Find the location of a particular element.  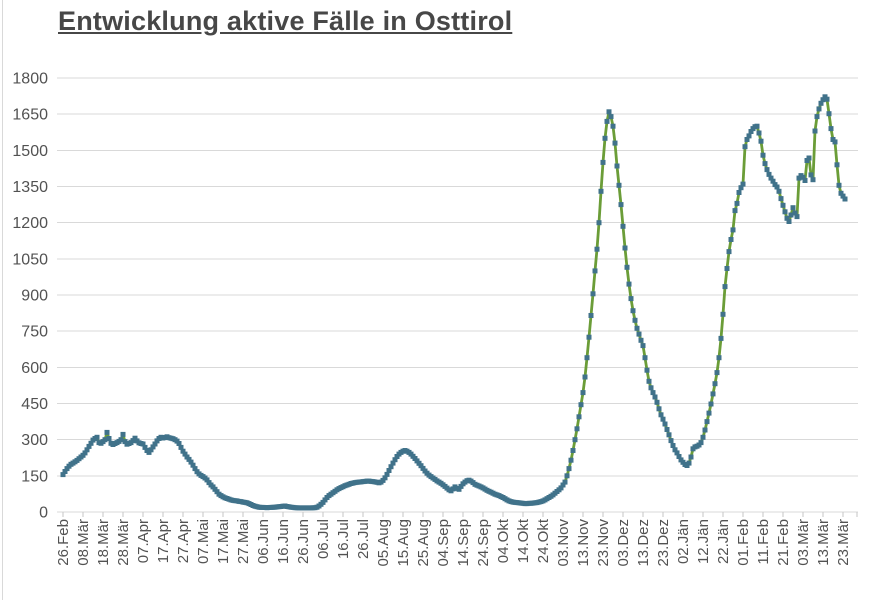

x-axis-tick-label: 24.Sep is located at coordinates (483, 543).